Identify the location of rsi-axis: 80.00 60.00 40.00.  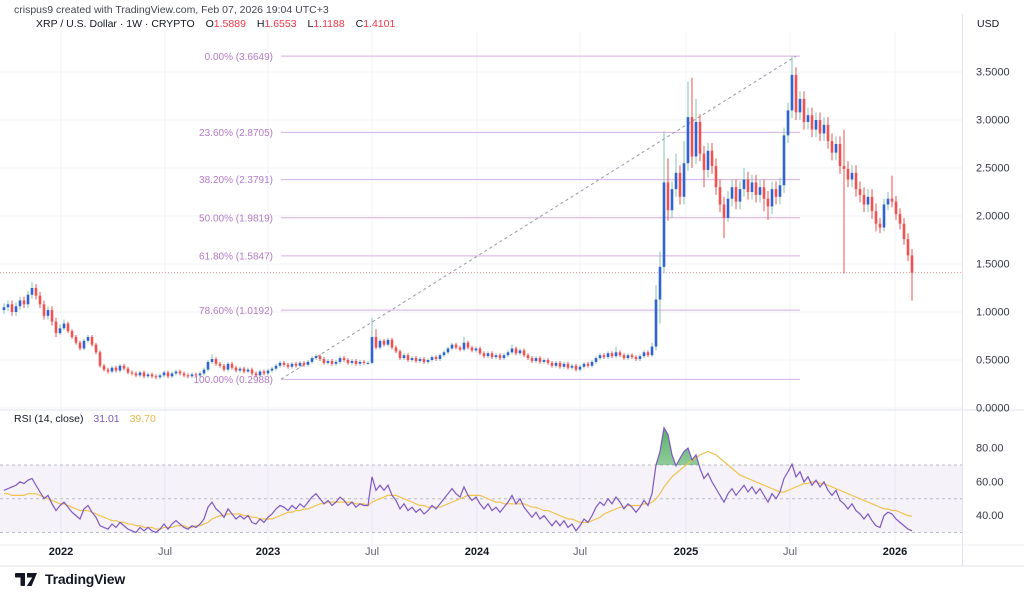
(990, 483).